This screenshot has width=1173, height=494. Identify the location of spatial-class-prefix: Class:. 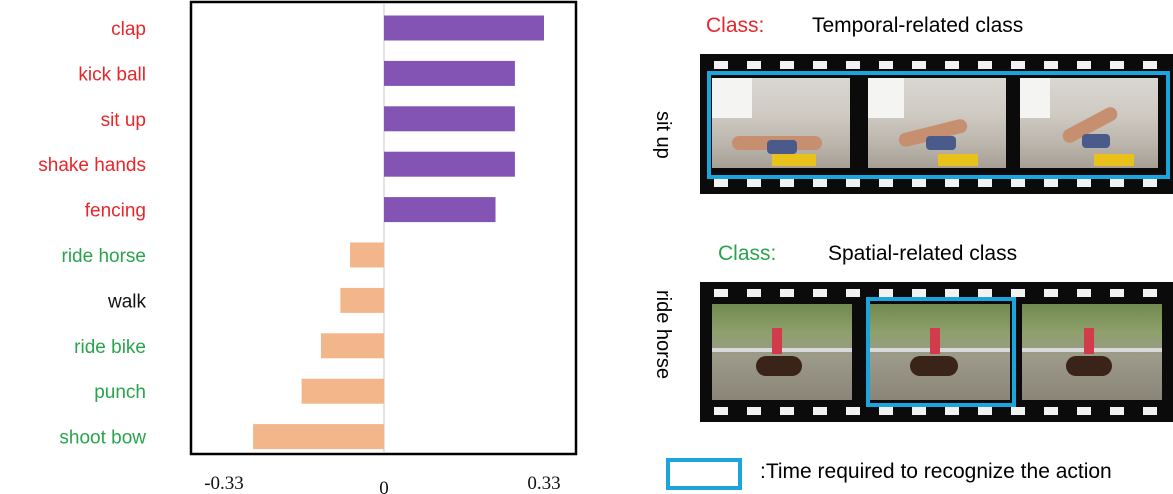
(747, 254).